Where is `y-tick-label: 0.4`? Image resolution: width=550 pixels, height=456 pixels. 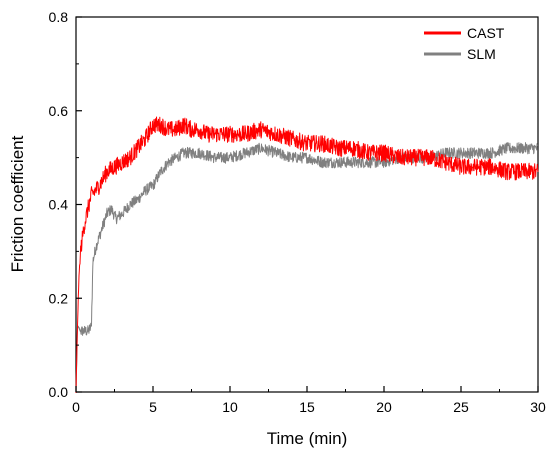
y-tick-label: 0.4 is located at coordinates (59, 205).